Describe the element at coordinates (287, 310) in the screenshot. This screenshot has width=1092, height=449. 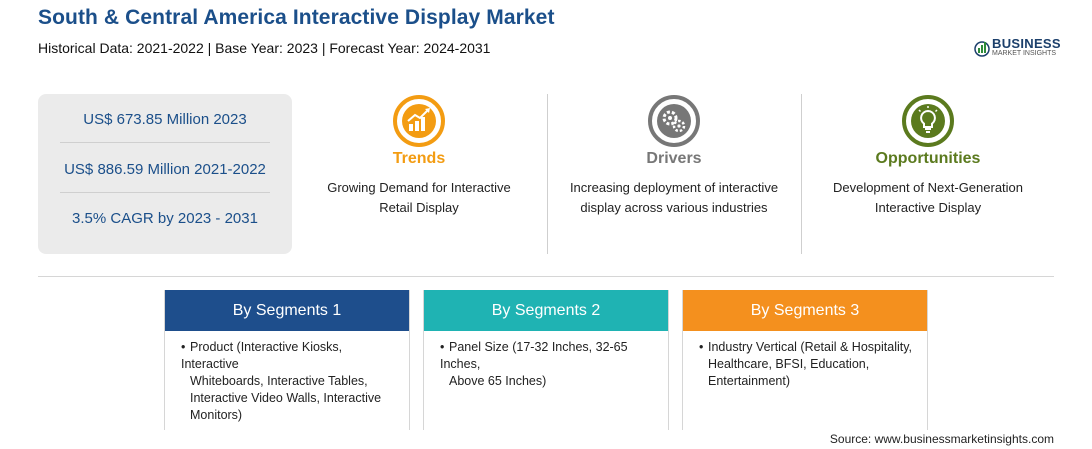
I see `segment-1-header: By Segments 1` at that location.